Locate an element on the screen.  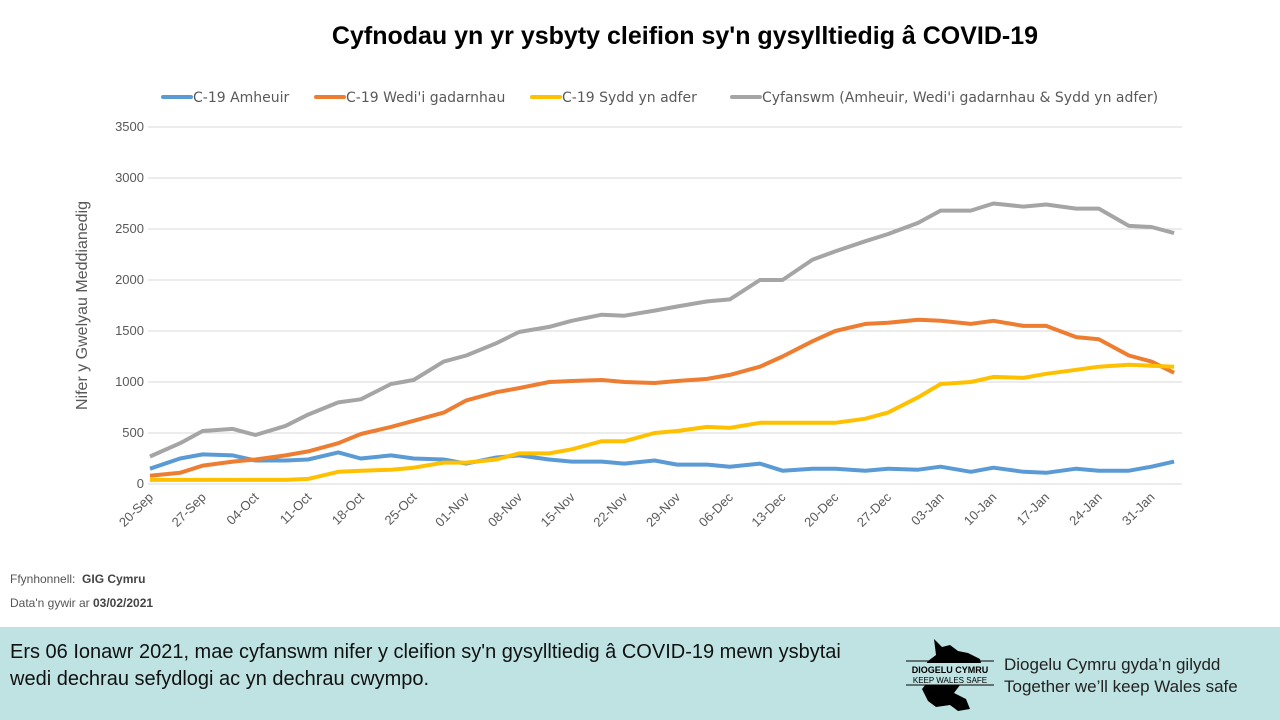
x-tick-label: 03-Jan is located at coordinates (927, 509).